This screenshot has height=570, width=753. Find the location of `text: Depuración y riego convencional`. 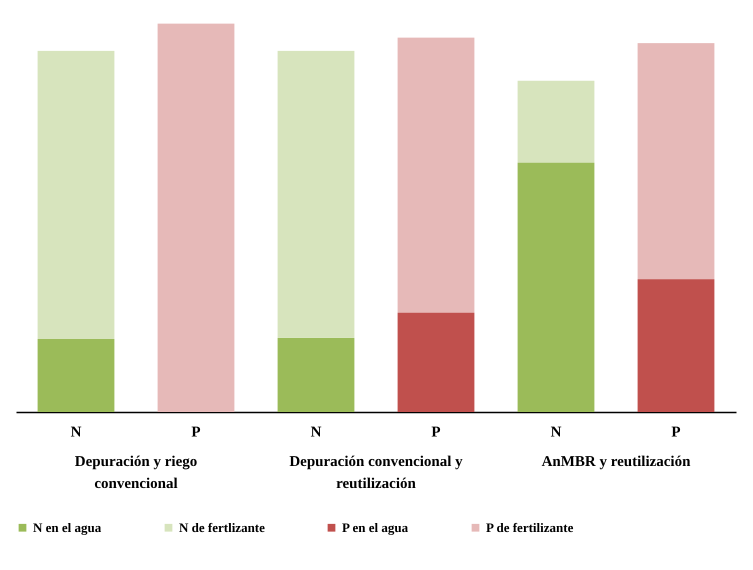

text: Depuración y riego convencional is located at coordinates (136, 473).